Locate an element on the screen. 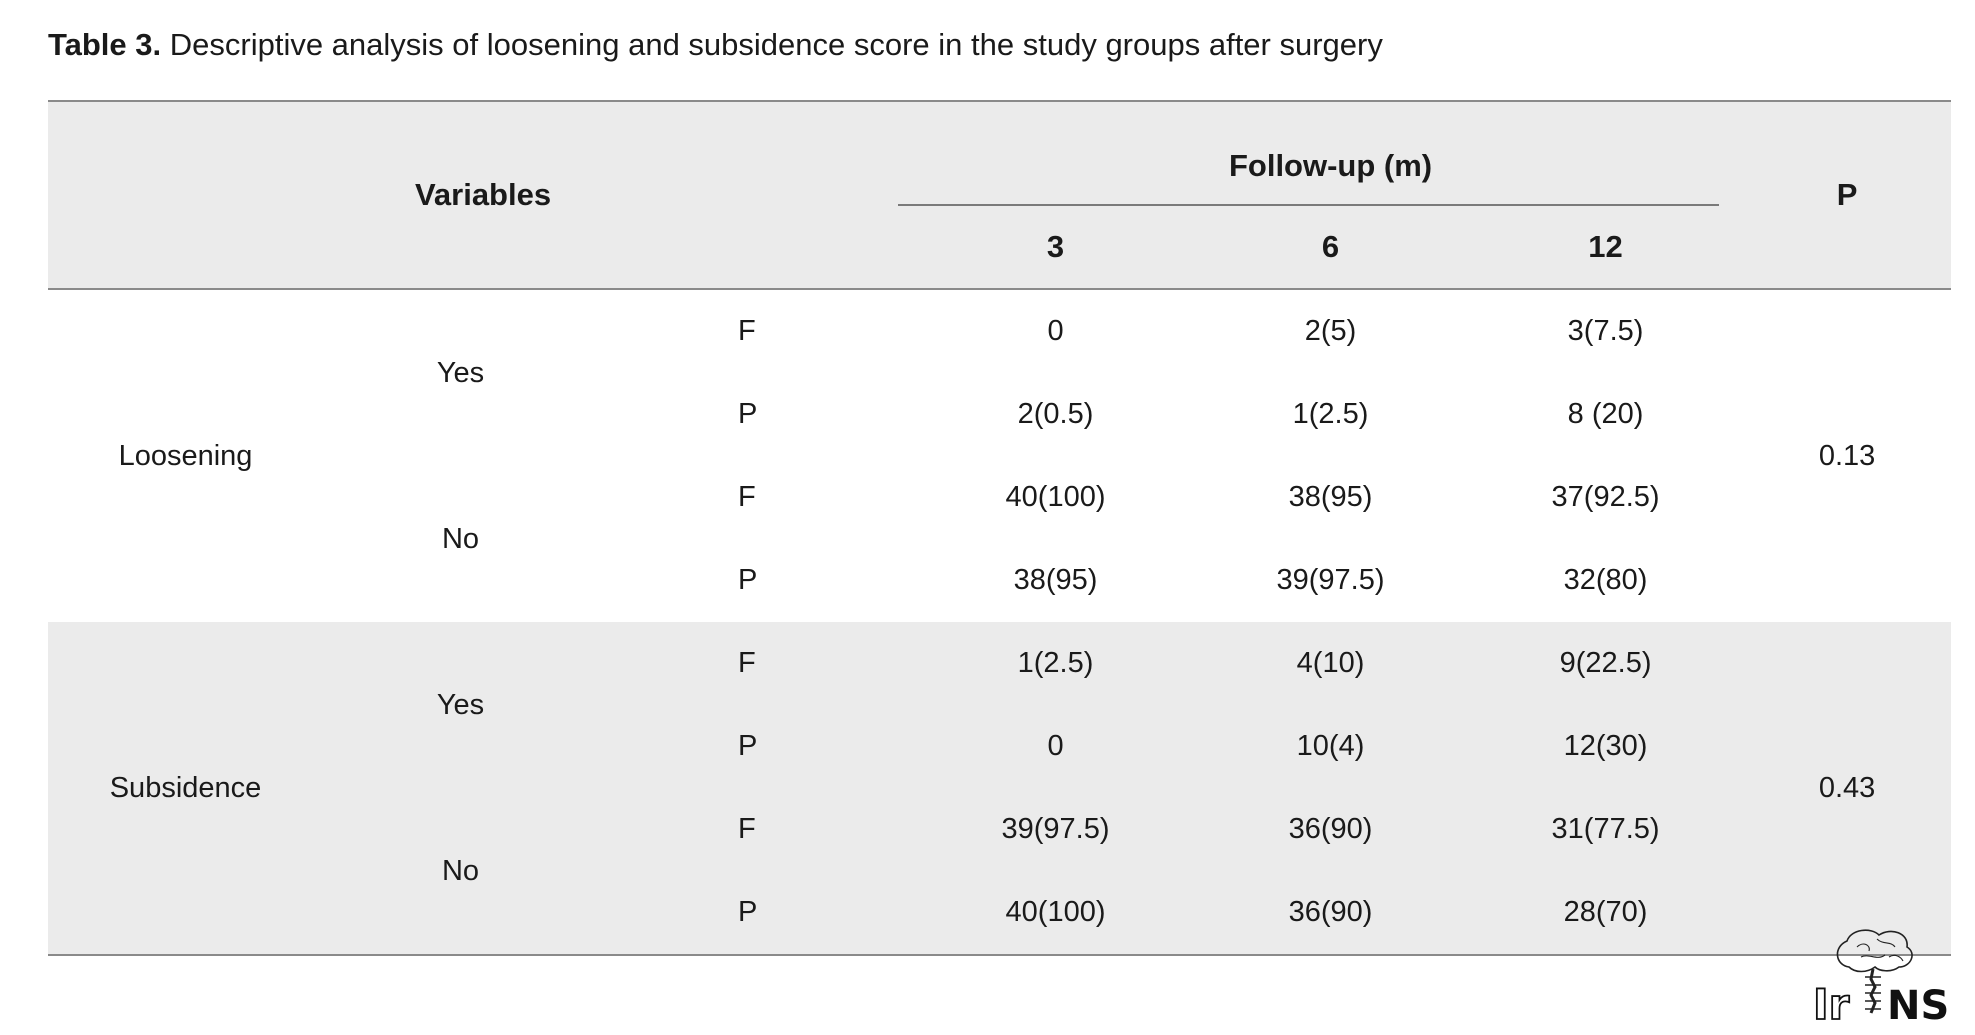  table-cell: 3(7.5) is located at coordinates (1605, 331).